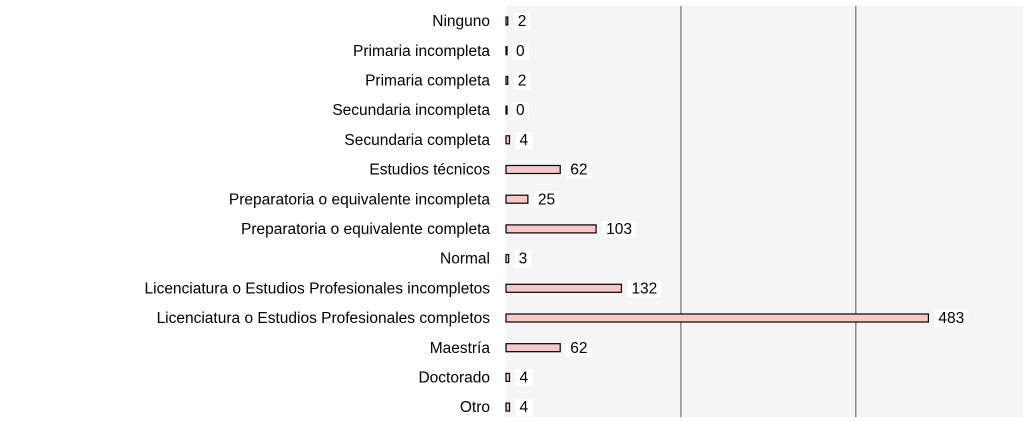 This screenshot has height=422, width=1023. What do you see at coordinates (411, 110) in the screenshot?
I see `y-tick-label: Secundaria incompleta` at bounding box center [411, 110].